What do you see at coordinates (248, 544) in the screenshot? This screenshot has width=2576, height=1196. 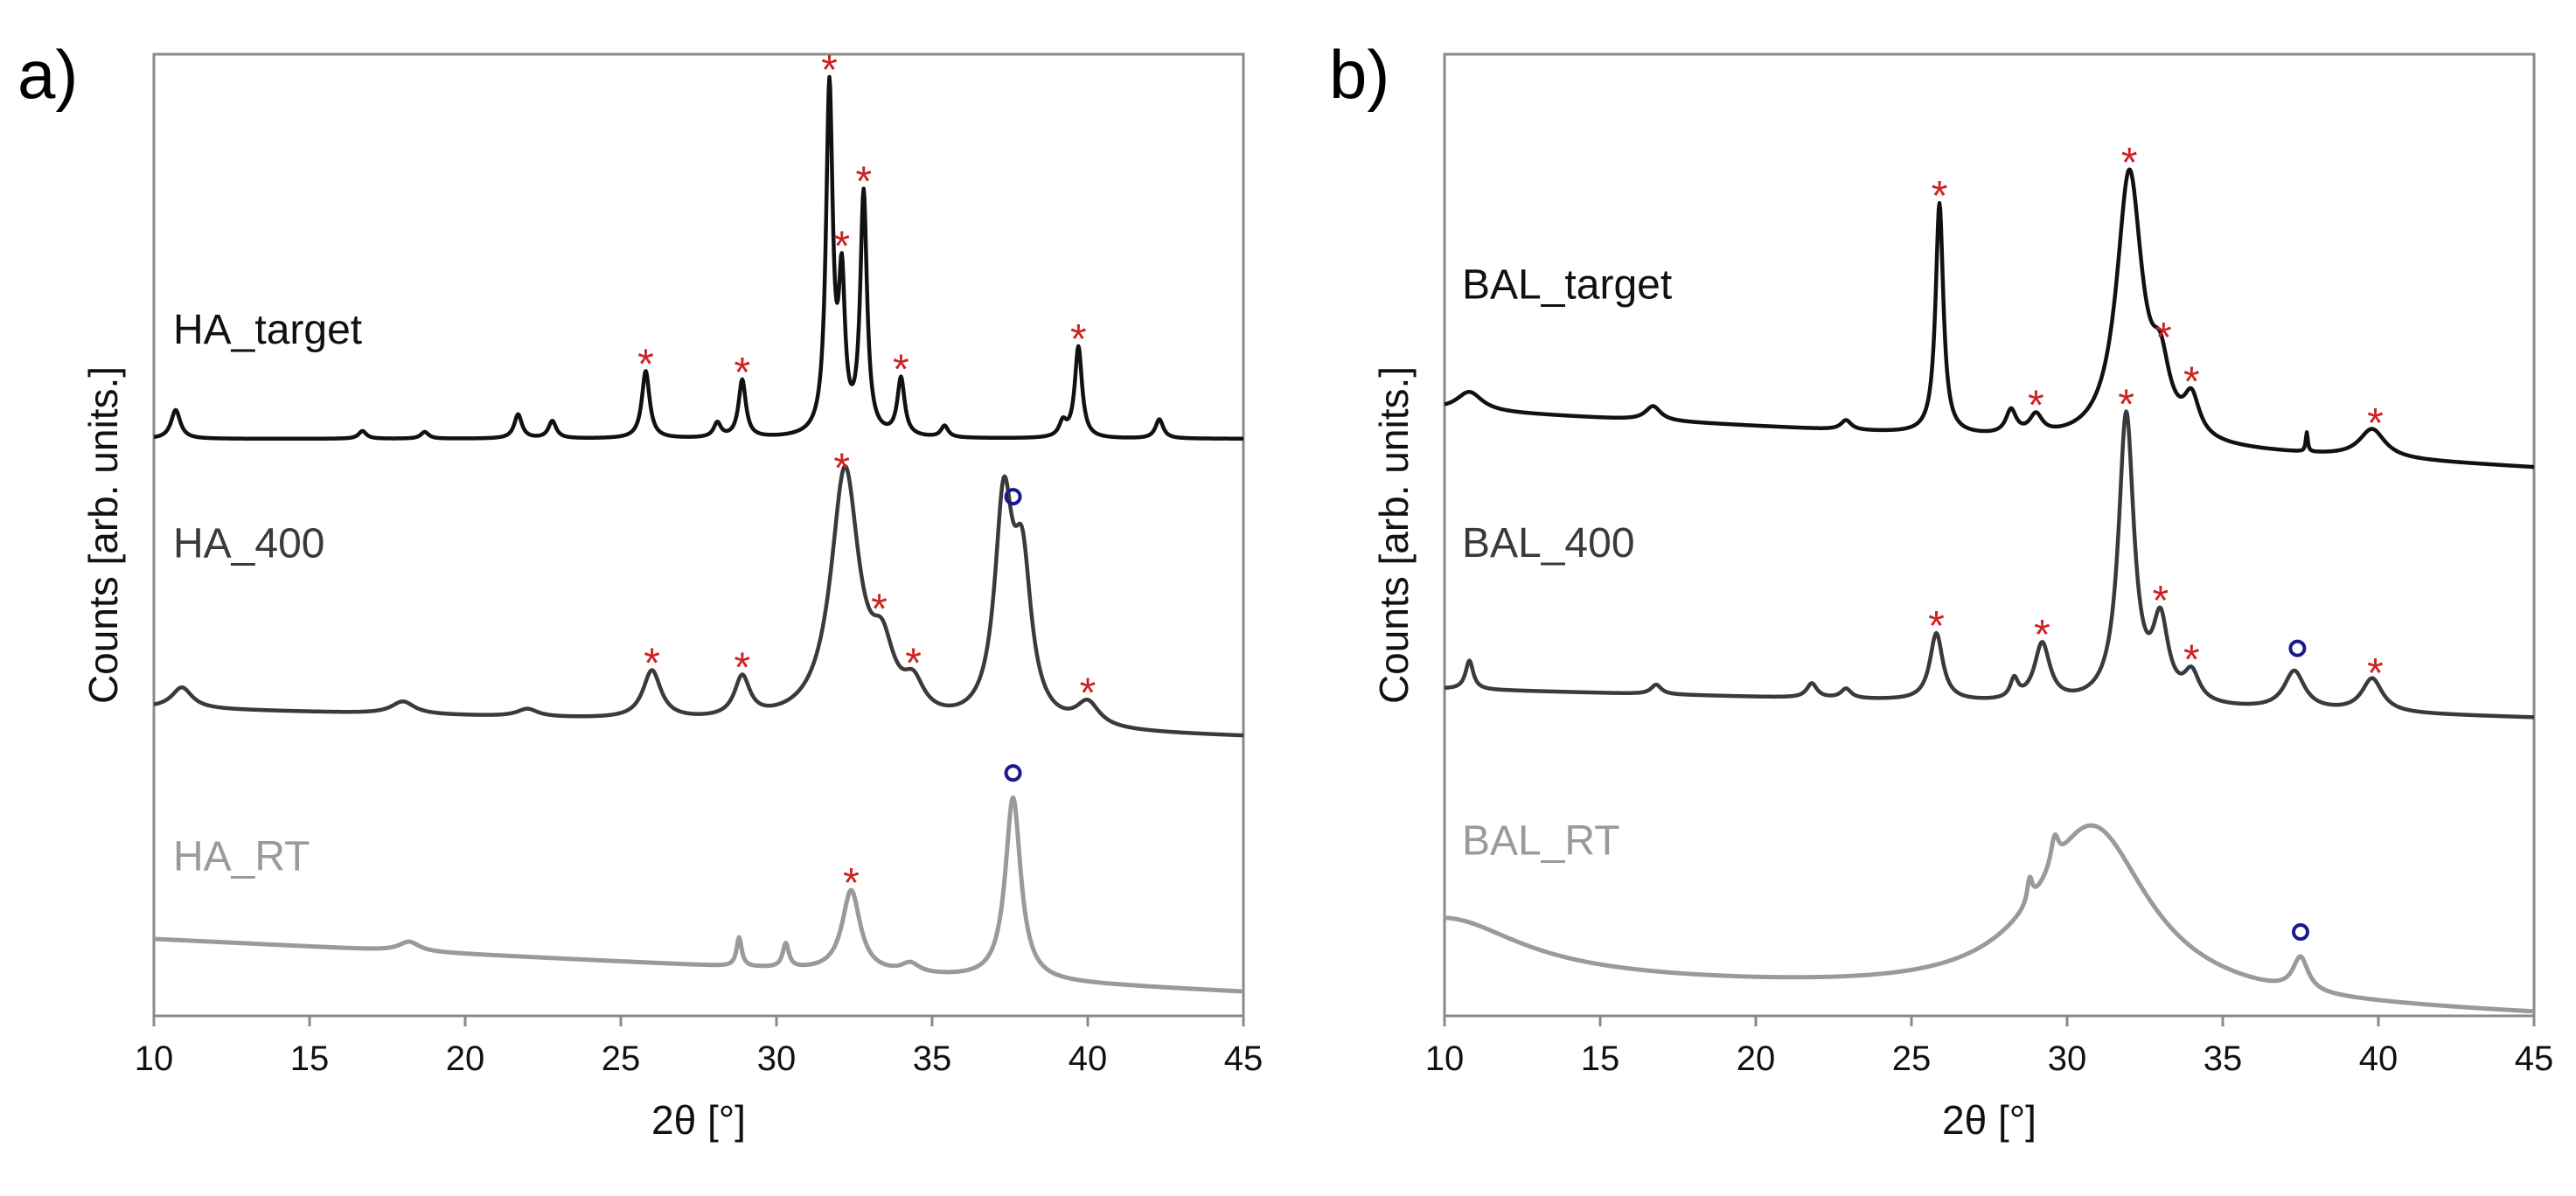 I see `series-label: HA_400` at bounding box center [248, 544].